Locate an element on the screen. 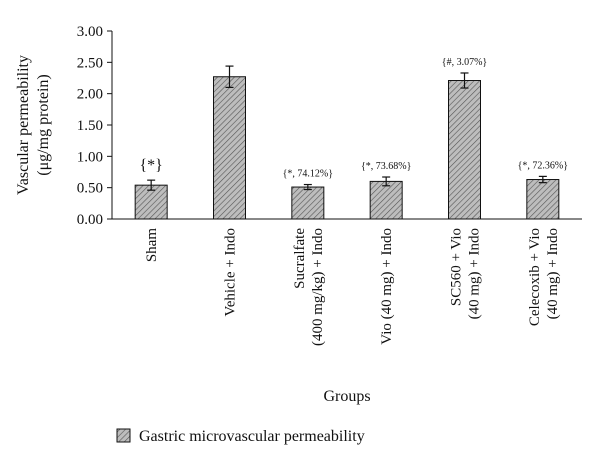 This screenshot has height=472, width=600. y-tick-label: 2.50 is located at coordinates (90, 63).